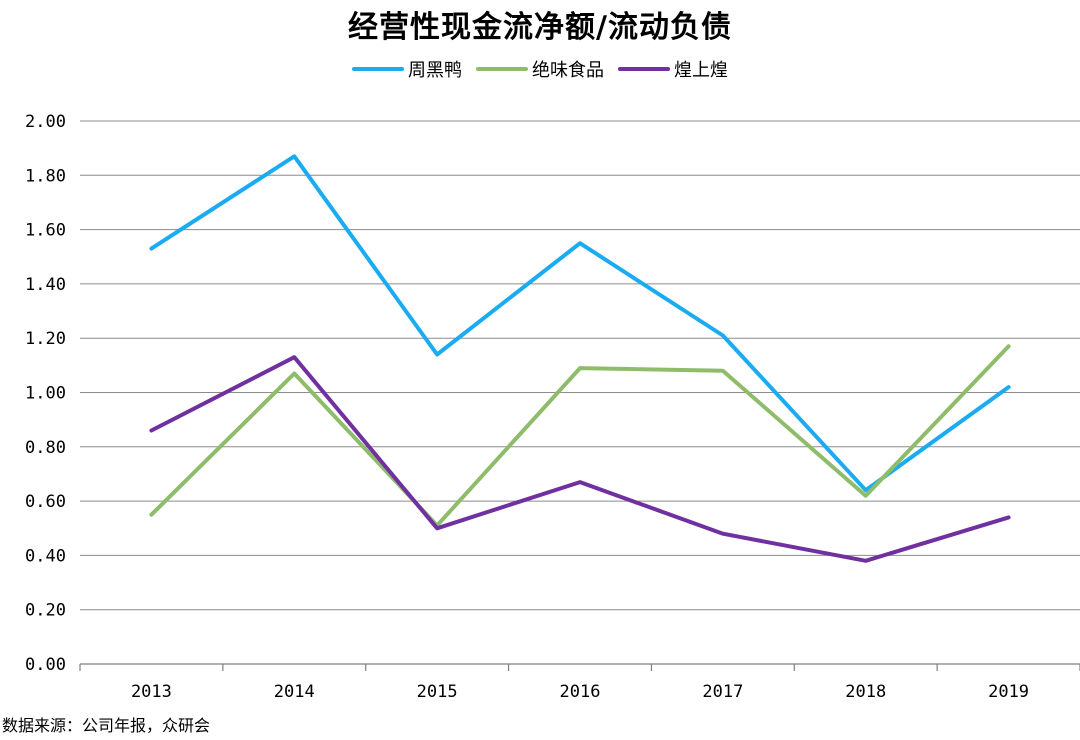 This screenshot has width=1080, height=740. What do you see at coordinates (644, 69) in the screenshot?
I see `legend-swatch-huangshanghuang` at bounding box center [644, 69].